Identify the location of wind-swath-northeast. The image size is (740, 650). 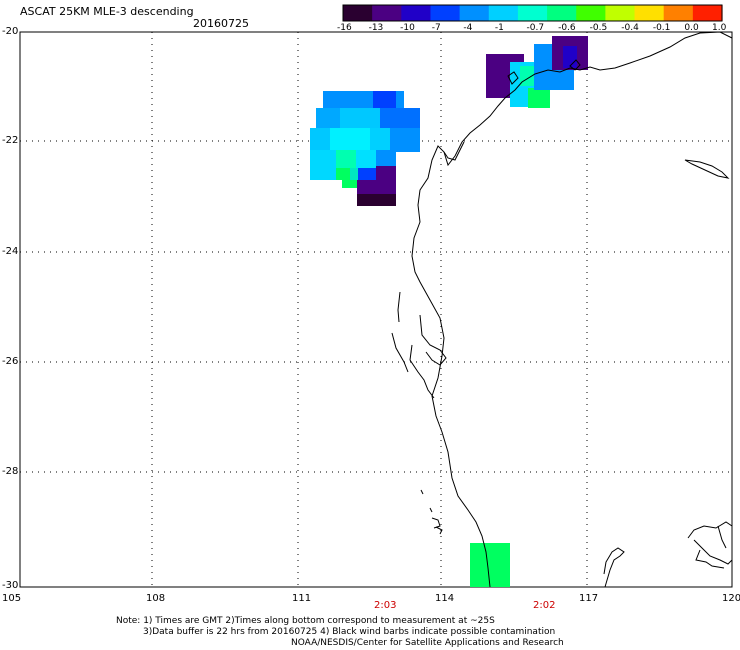
(537, 72).